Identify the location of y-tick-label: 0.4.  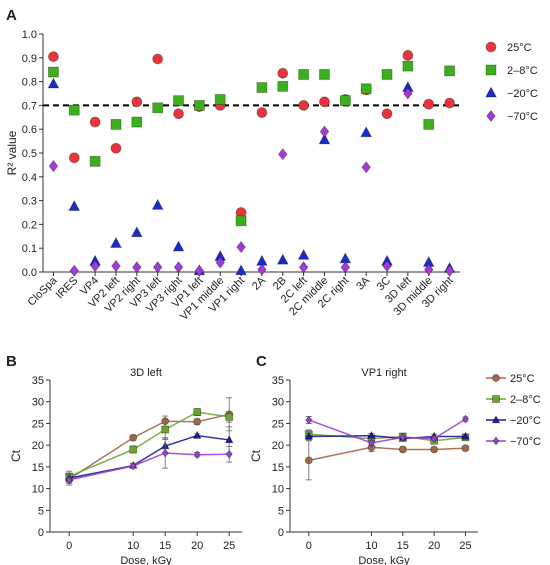
(29, 178).